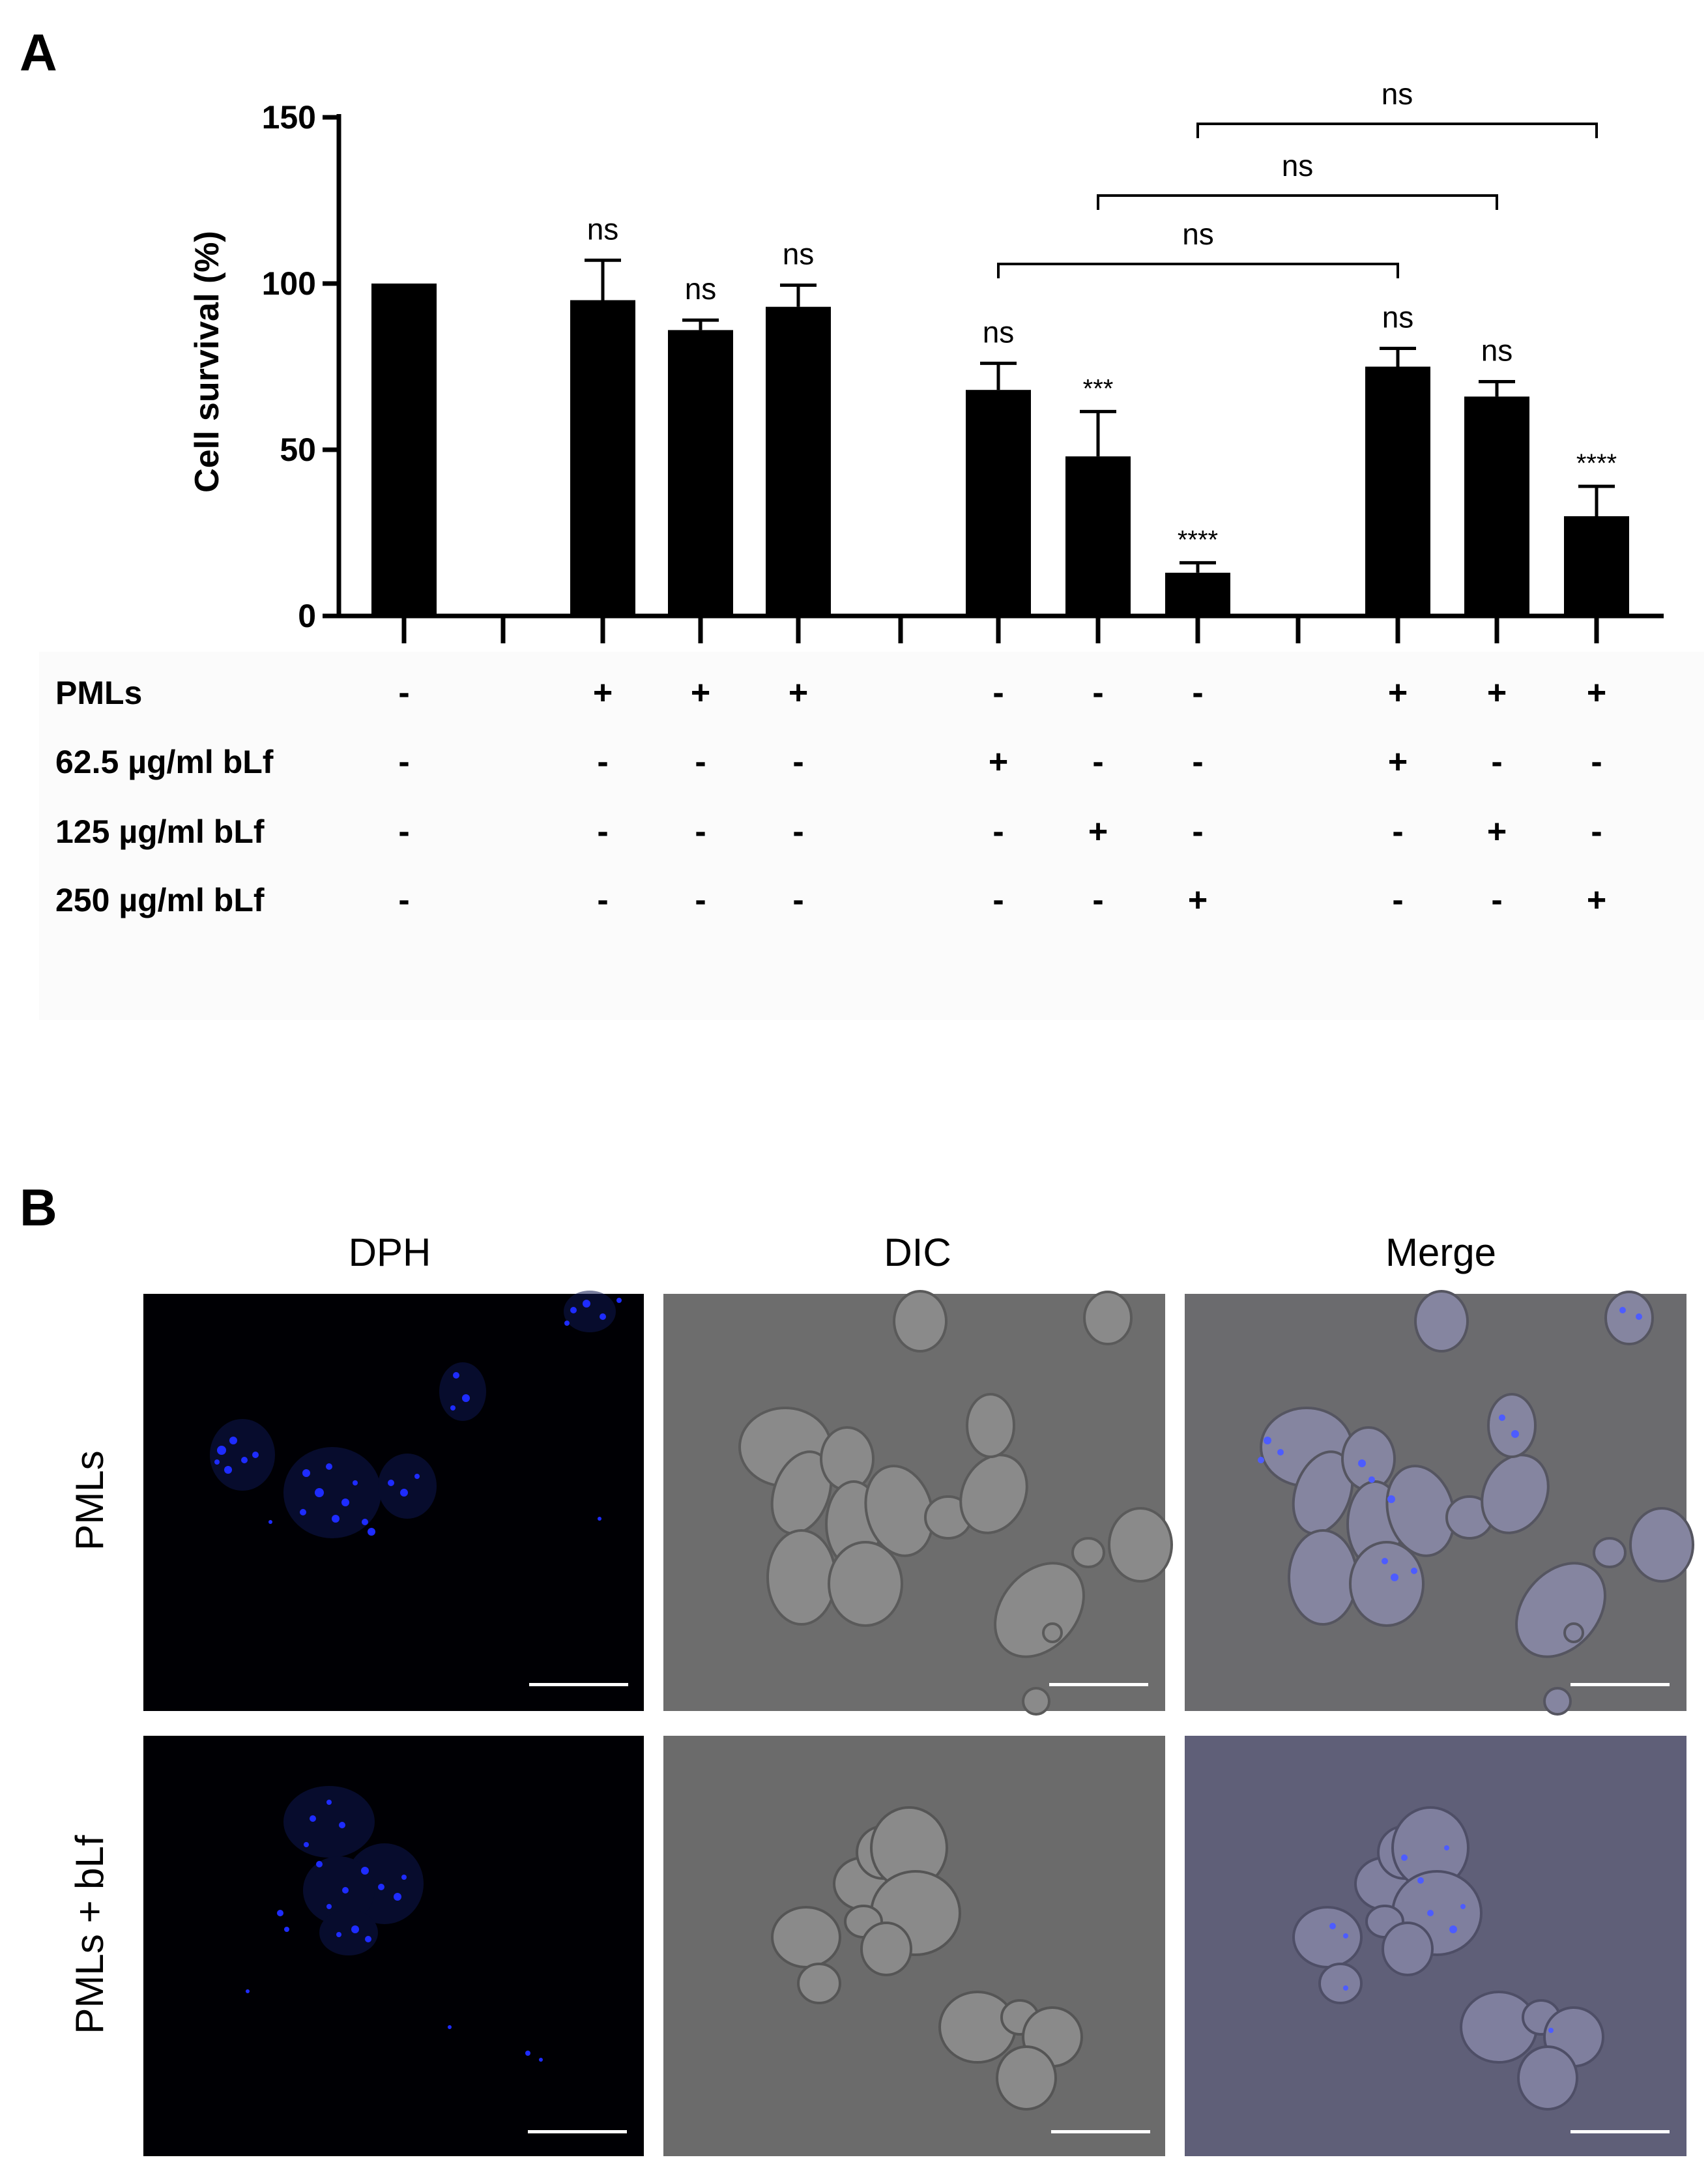 The image size is (1708, 2179). I want to click on significance-label-4: ns, so click(999, 332).